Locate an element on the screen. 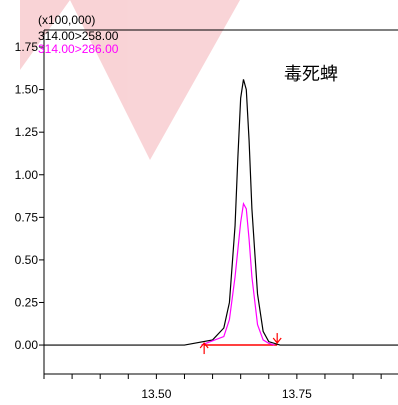  y-tick-label: 1.75 is located at coordinates (27, 47).